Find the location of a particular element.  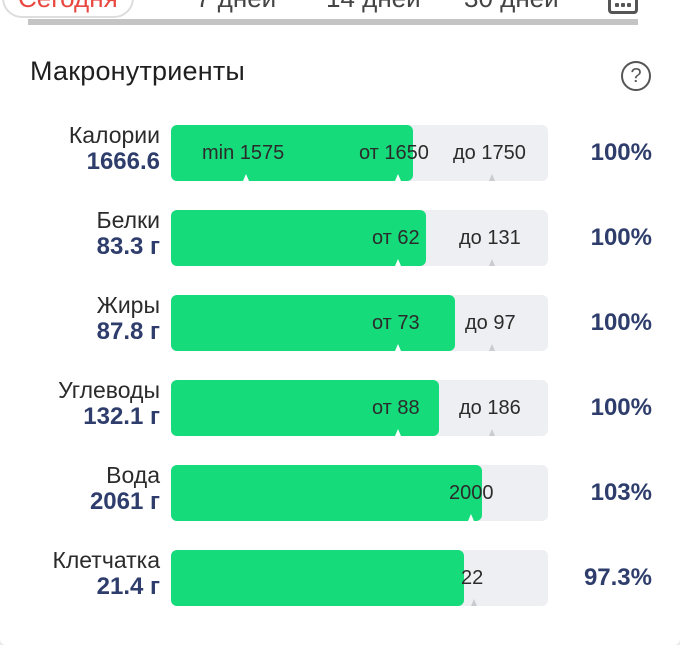

progress-track: 2000 is located at coordinates (359, 493).